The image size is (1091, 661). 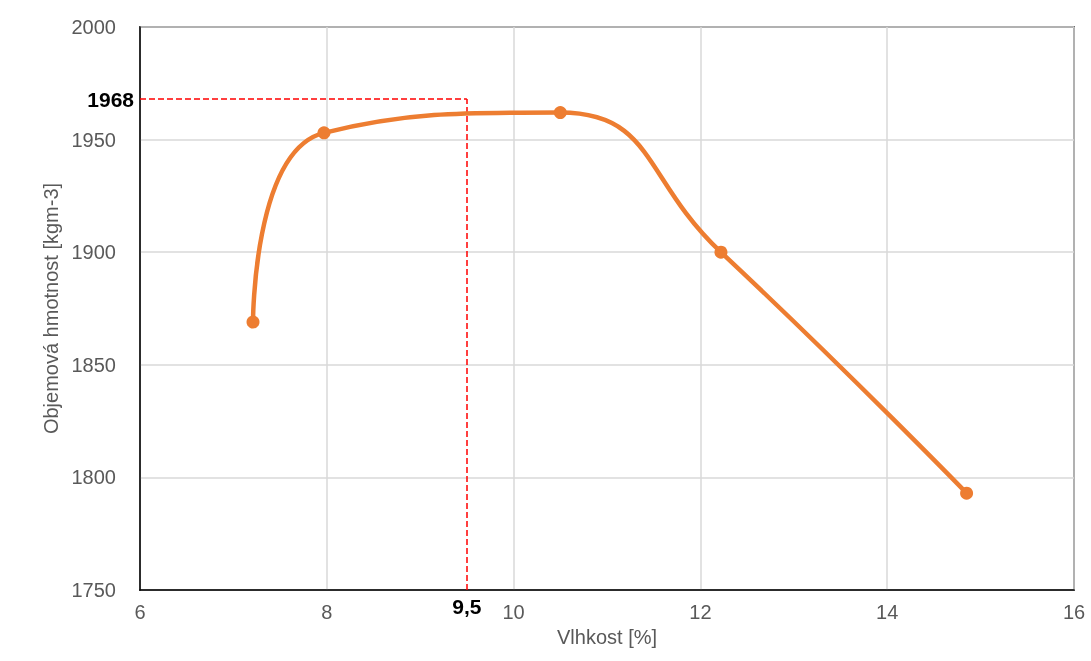 What do you see at coordinates (93, 590) in the screenshot?
I see `y-tick-label: 1750` at bounding box center [93, 590].